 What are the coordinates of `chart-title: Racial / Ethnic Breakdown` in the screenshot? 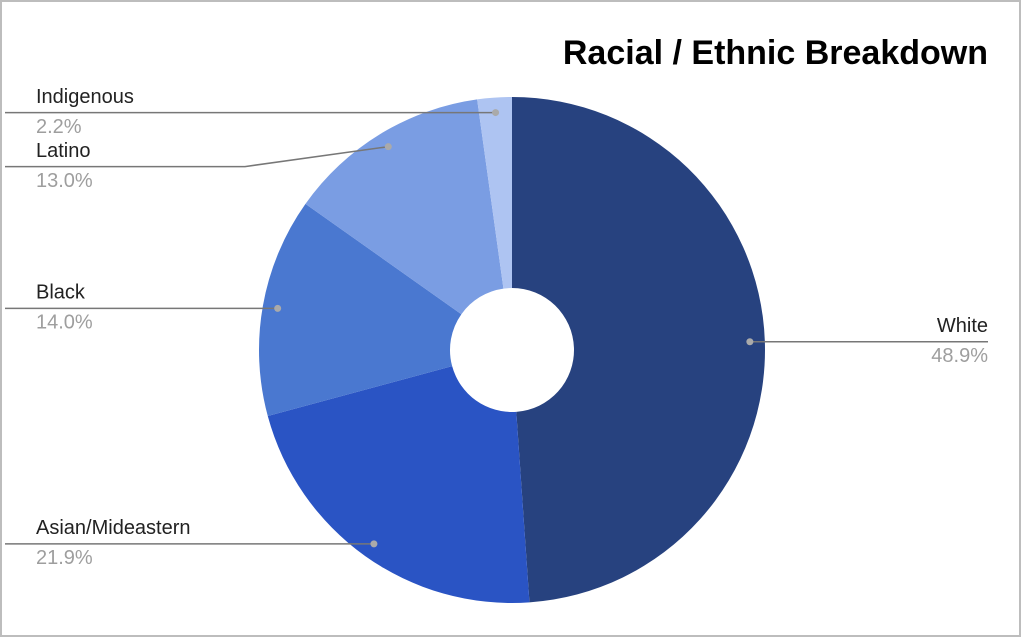 It's located at (775, 53).